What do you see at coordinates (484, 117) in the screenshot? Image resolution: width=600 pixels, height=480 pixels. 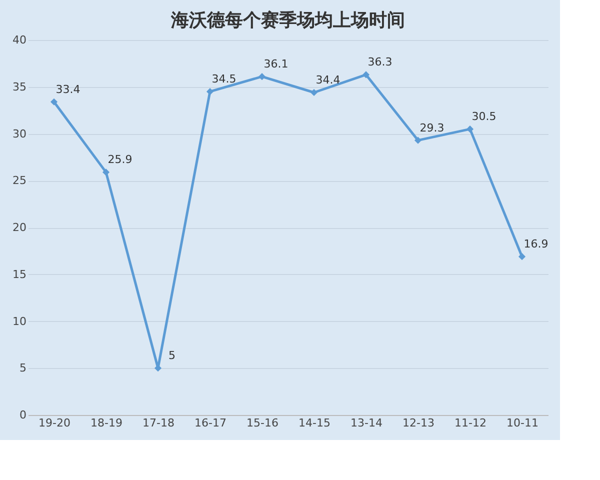 I see `data-label: 30.5` at bounding box center [484, 117].